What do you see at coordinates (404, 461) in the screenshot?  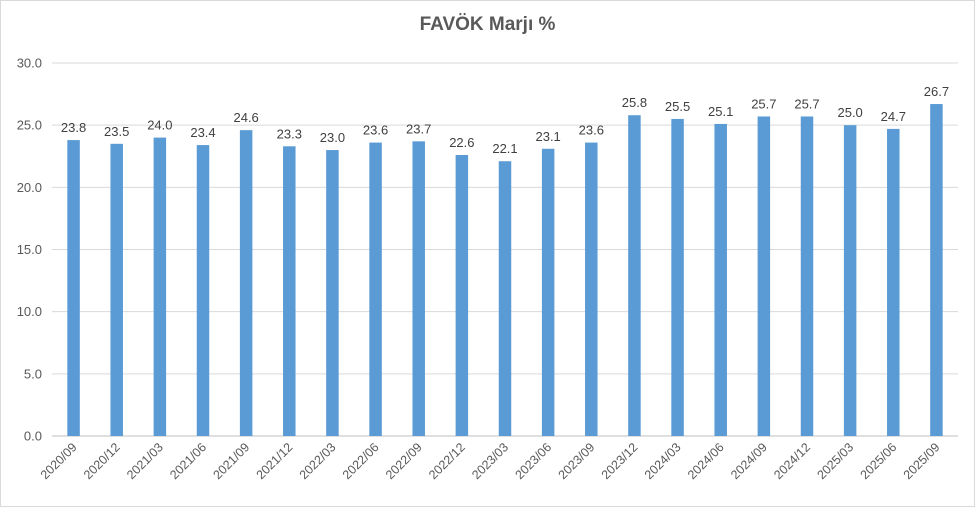 I see `x-tick-label: 2022/09` at bounding box center [404, 461].